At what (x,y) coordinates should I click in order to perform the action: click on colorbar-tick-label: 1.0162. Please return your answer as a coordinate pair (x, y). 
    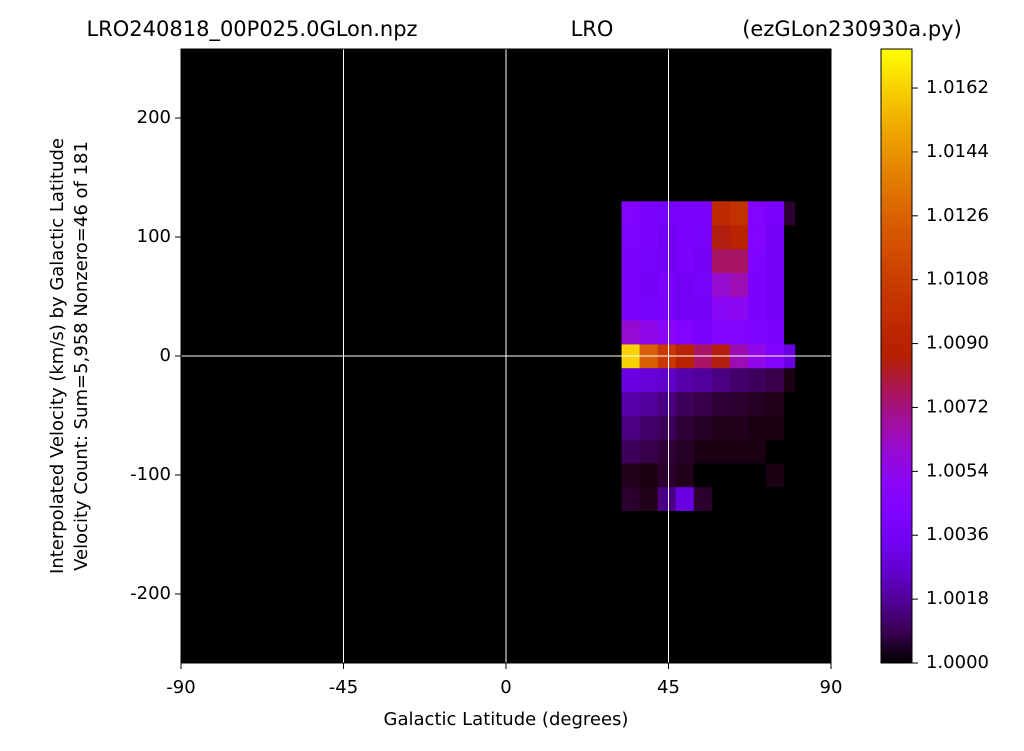
    Looking at the image, I should click on (957, 87).